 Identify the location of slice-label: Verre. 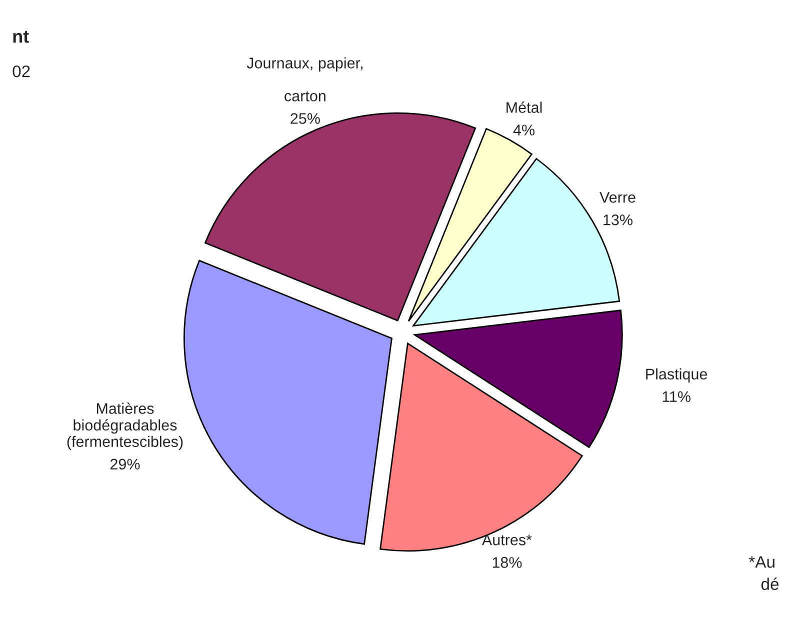
(618, 197).